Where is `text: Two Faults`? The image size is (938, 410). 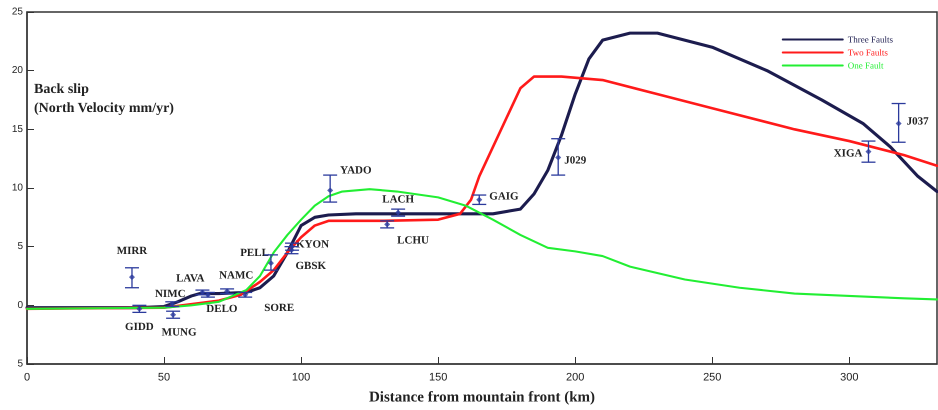
text: Two Faults is located at coordinates (868, 53).